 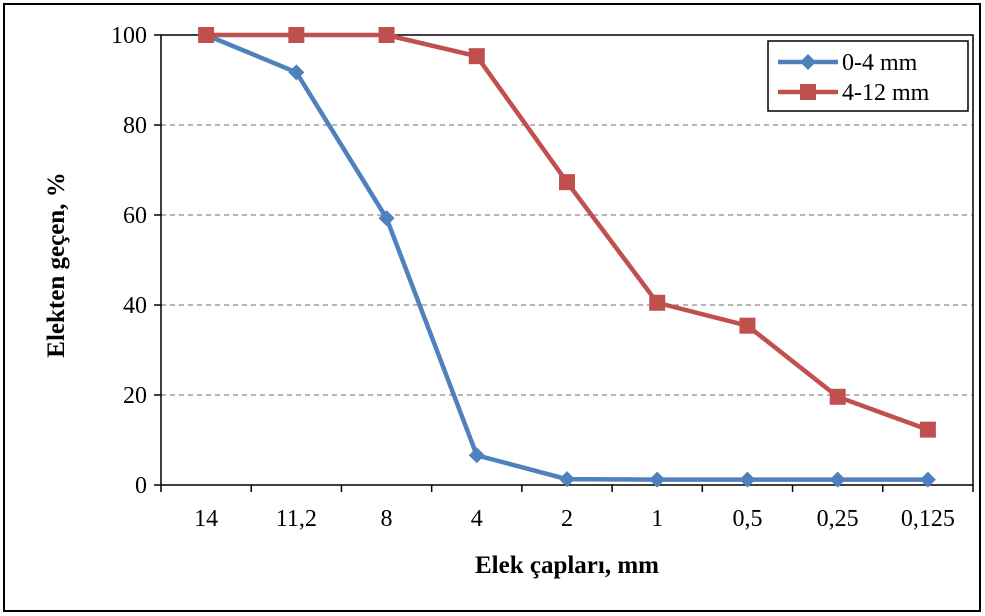 What do you see at coordinates (135, 216) in the screenshot?
I see `y-tick-label: 60` at bounding box center [135, 216].